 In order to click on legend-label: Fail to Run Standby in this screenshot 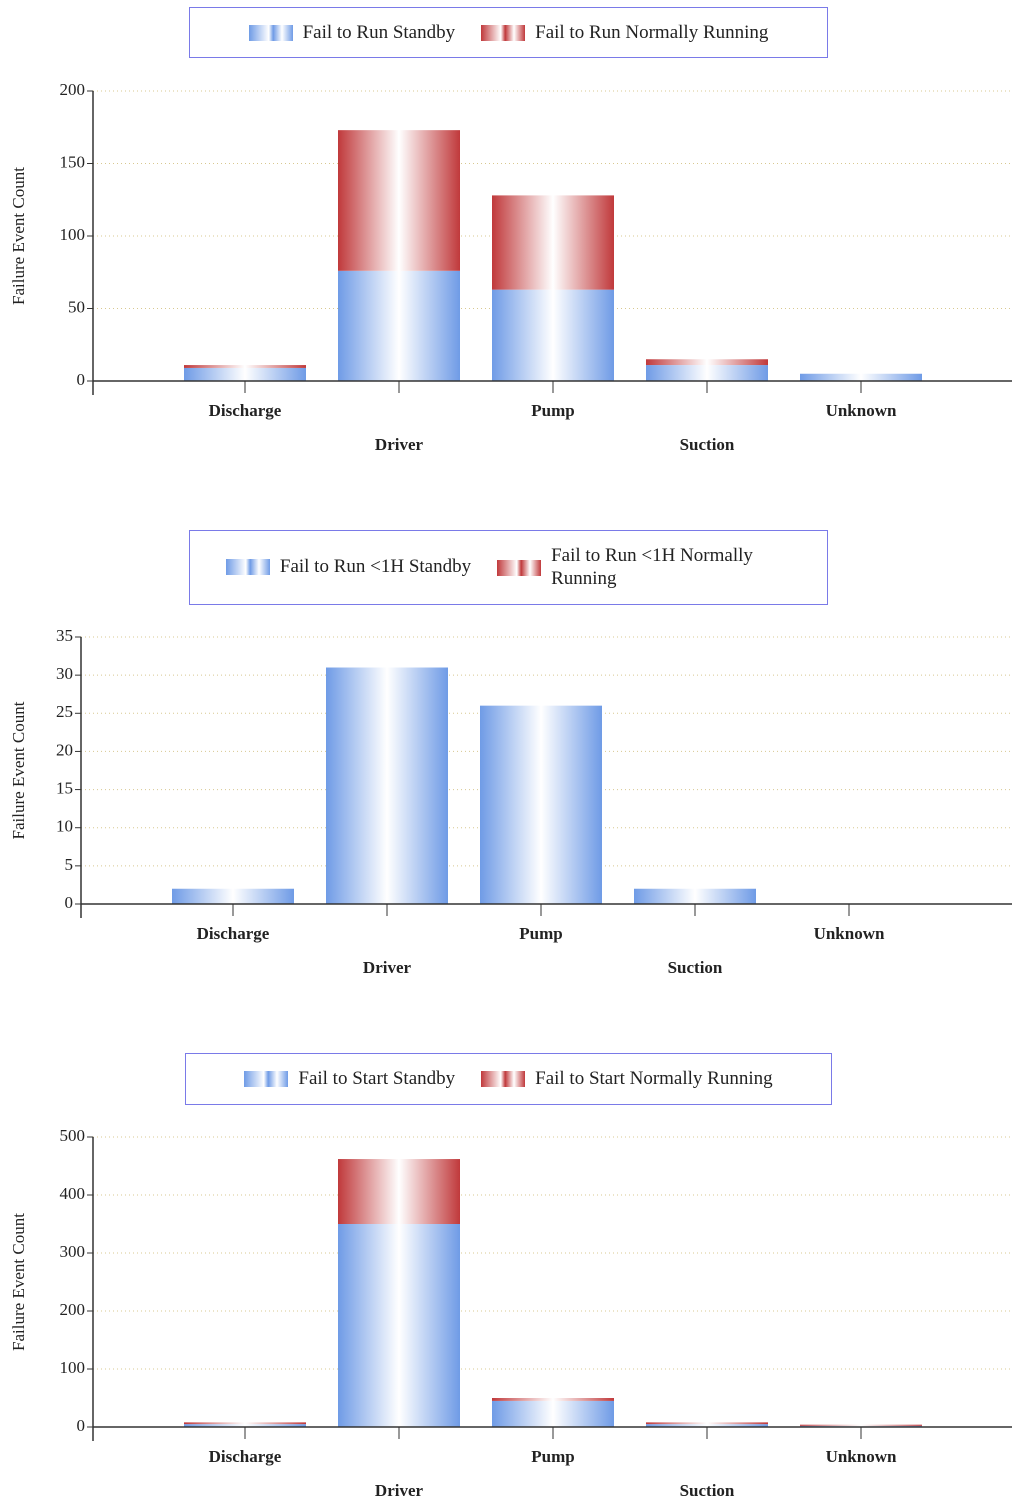, I will do `click(379, 32)`.